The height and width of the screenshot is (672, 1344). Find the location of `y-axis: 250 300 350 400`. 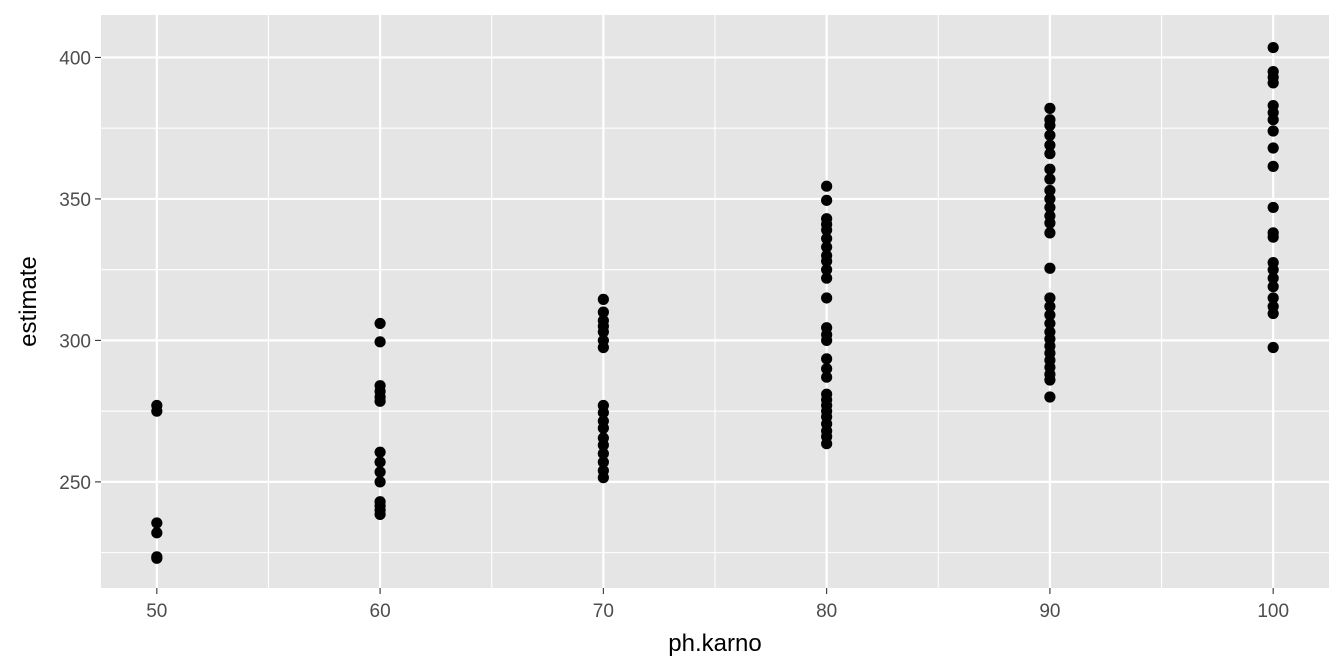

y-axis: 250 300 350 400 is located at coordinates (80, 271).